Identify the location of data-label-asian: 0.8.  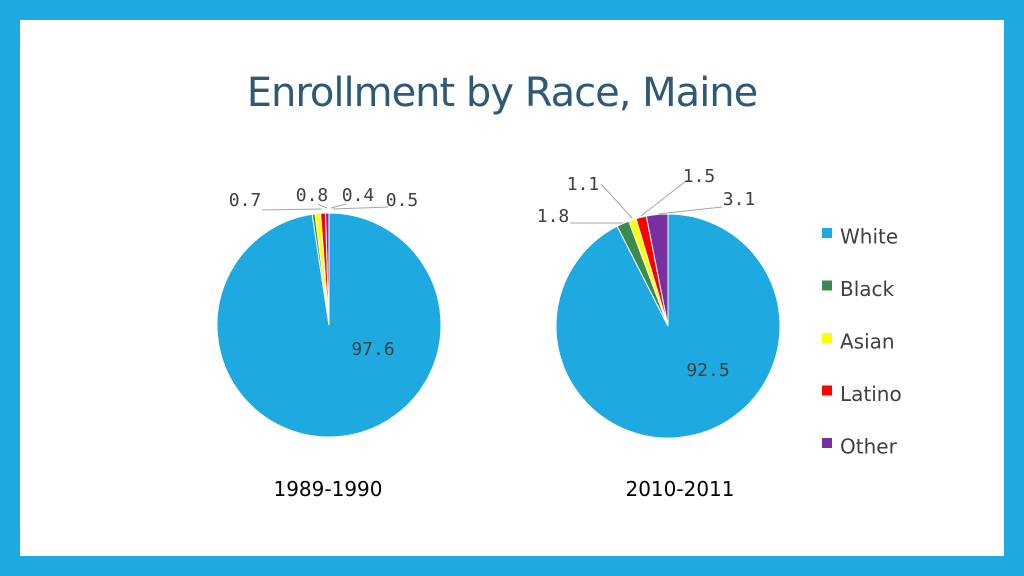
(312, 195).